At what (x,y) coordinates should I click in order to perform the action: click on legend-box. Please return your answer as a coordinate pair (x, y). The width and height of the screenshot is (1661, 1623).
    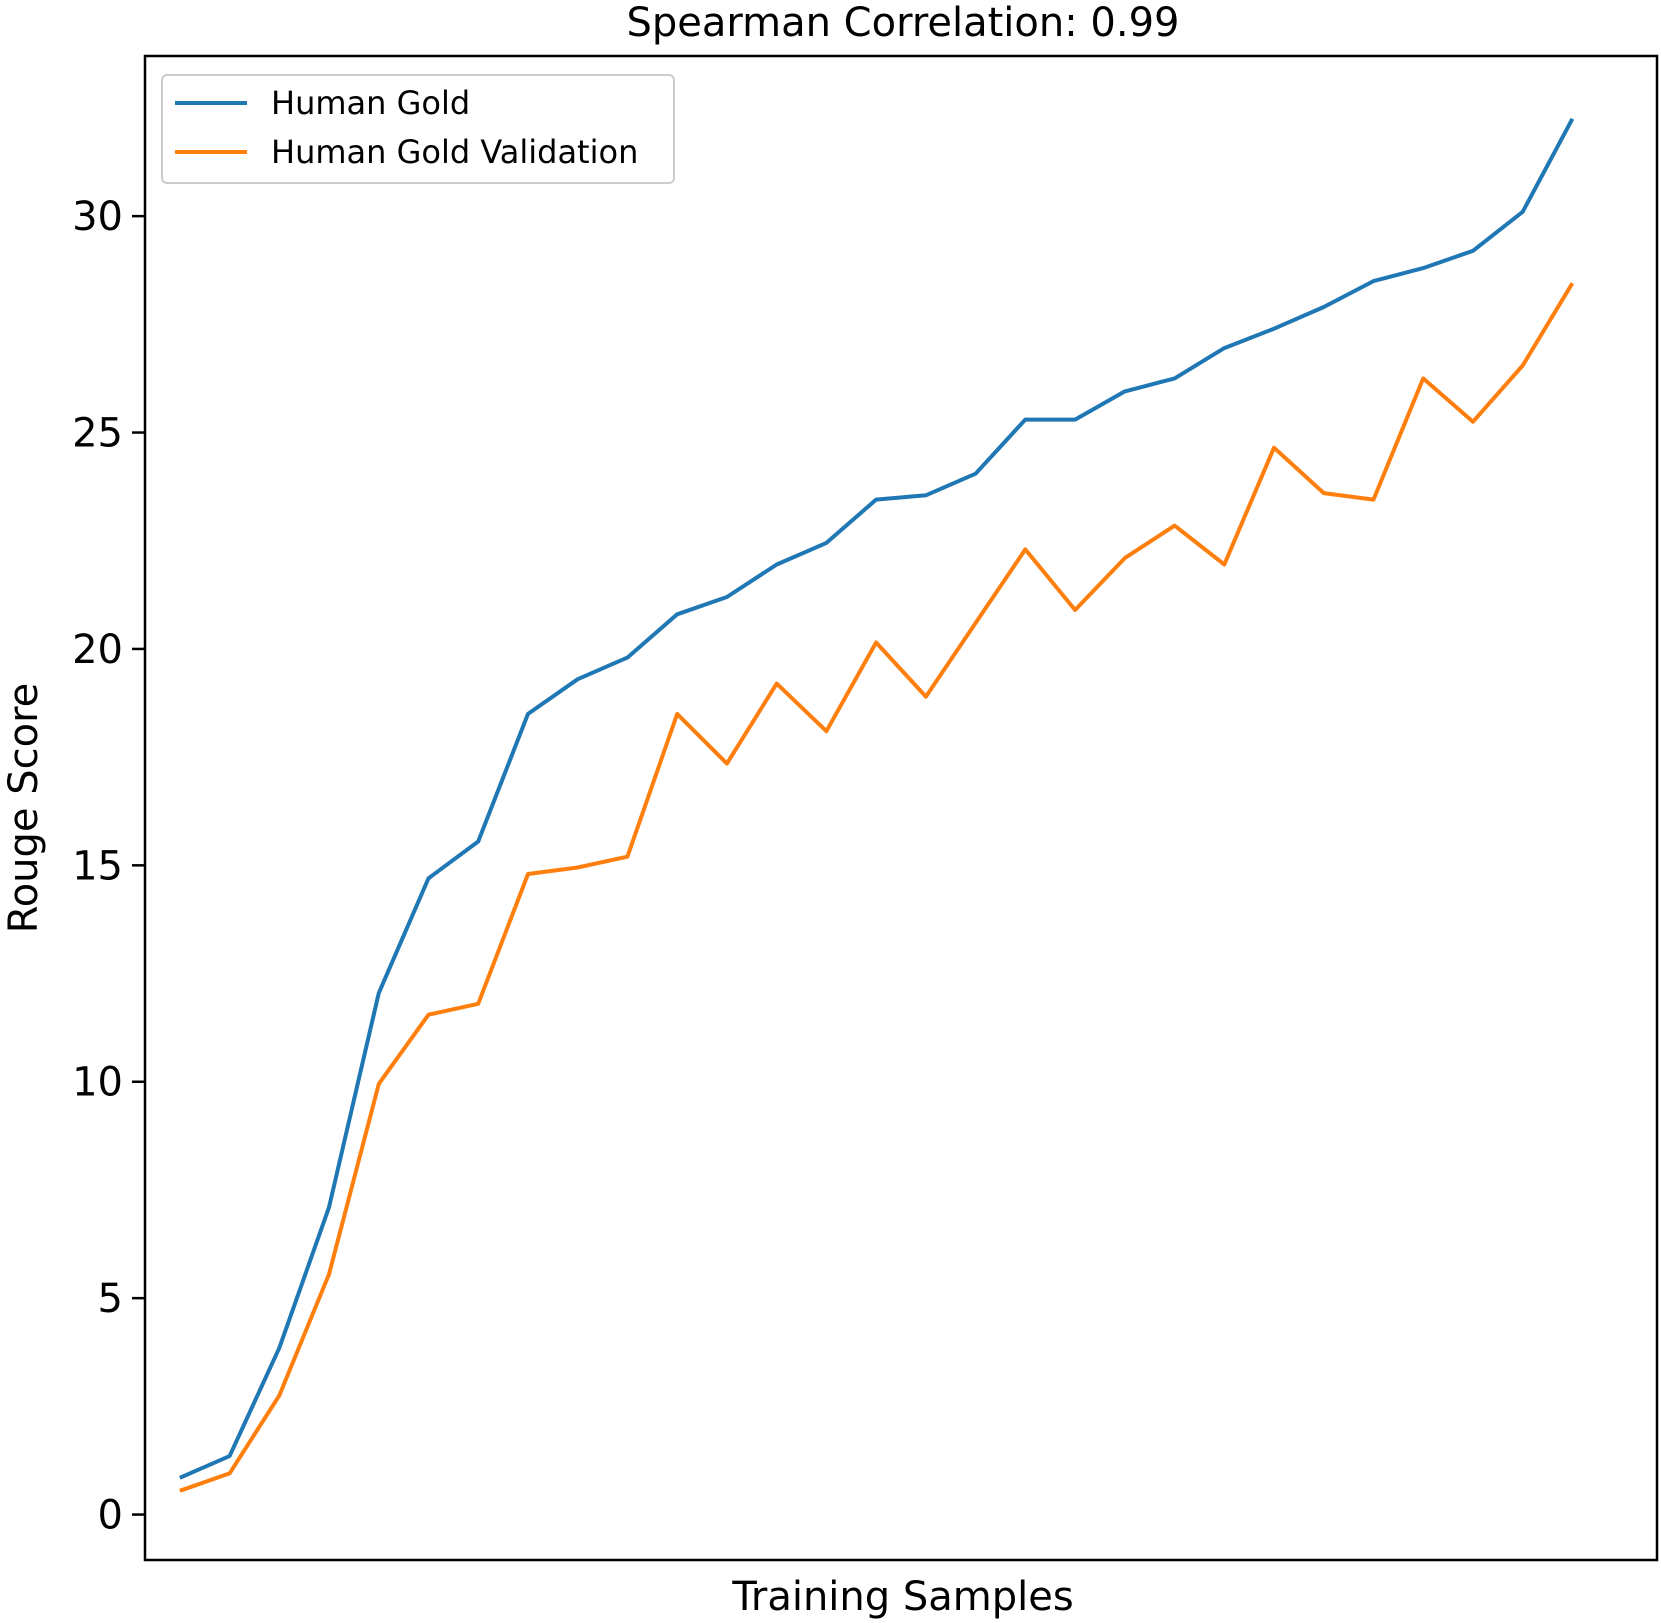
    Looking at the image, I should click on (418, 129).